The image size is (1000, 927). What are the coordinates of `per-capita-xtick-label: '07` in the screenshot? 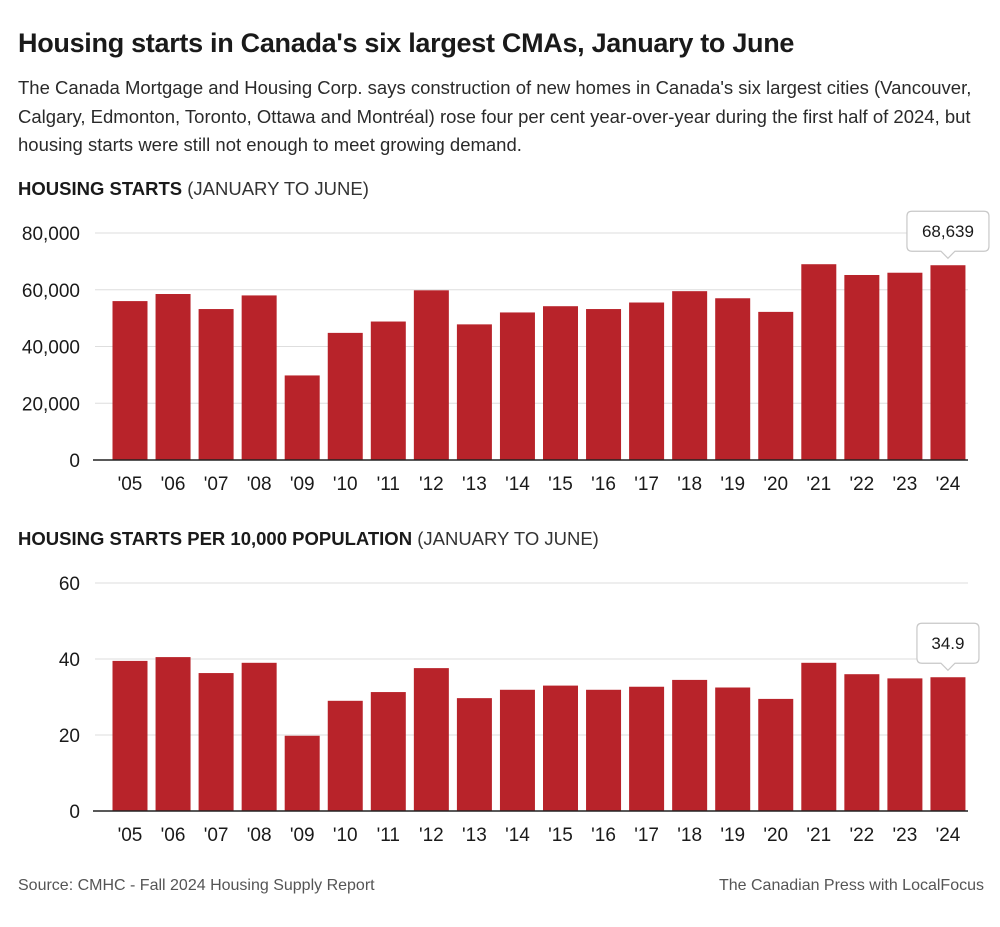 It's located at (216, 835).